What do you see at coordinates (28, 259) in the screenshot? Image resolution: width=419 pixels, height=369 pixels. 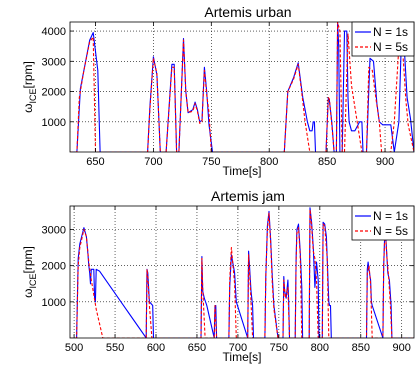 I see `chart2-y-axis-label-unit: [rpm]` at bounding box center [28, 259].